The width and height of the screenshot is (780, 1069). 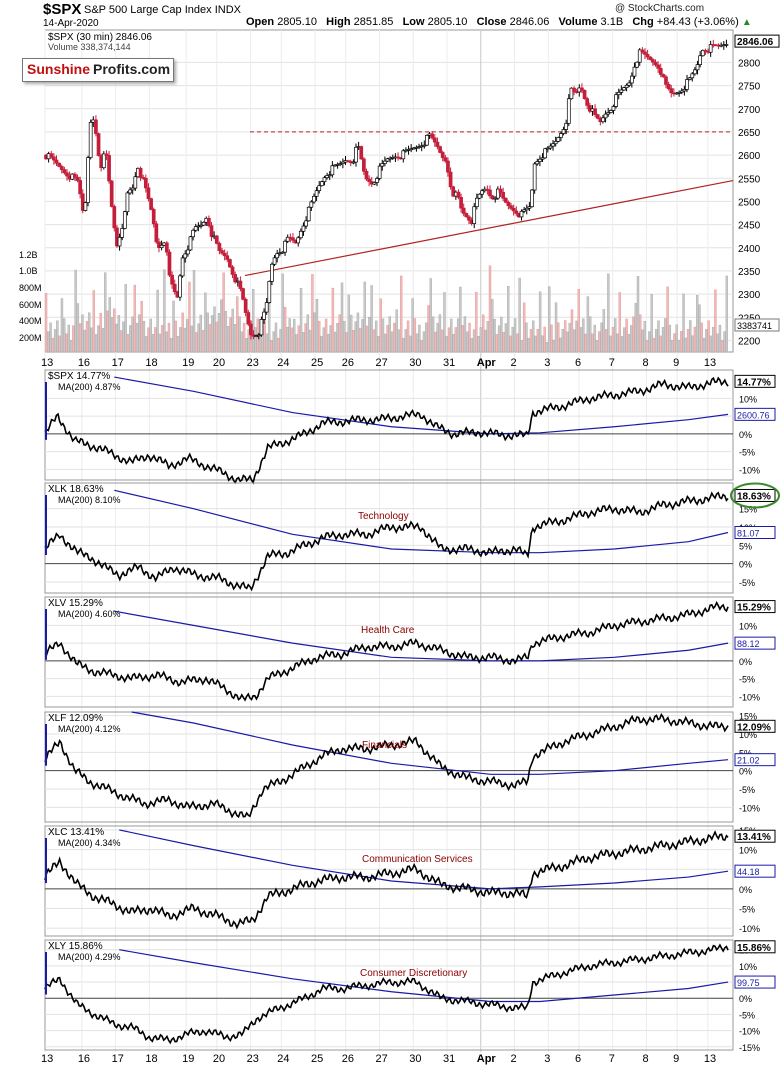 What do you see at coordinates (317, 1059) in the screenshot?
I see `x-tick-label-bottom: 25` at bounding box center [317, 1059].